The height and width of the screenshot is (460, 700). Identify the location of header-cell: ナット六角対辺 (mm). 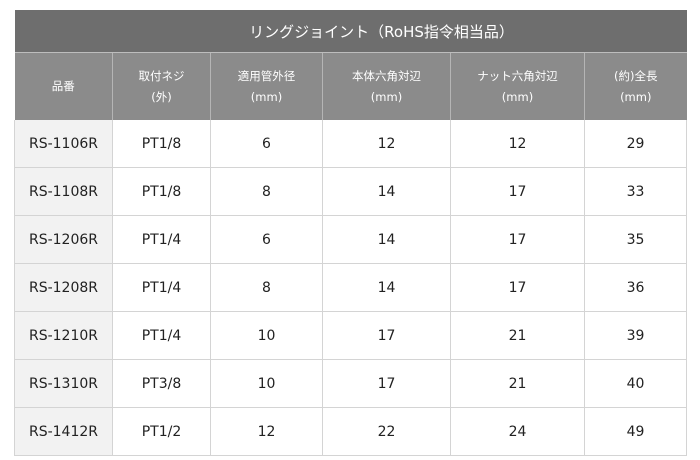
(517, 86).